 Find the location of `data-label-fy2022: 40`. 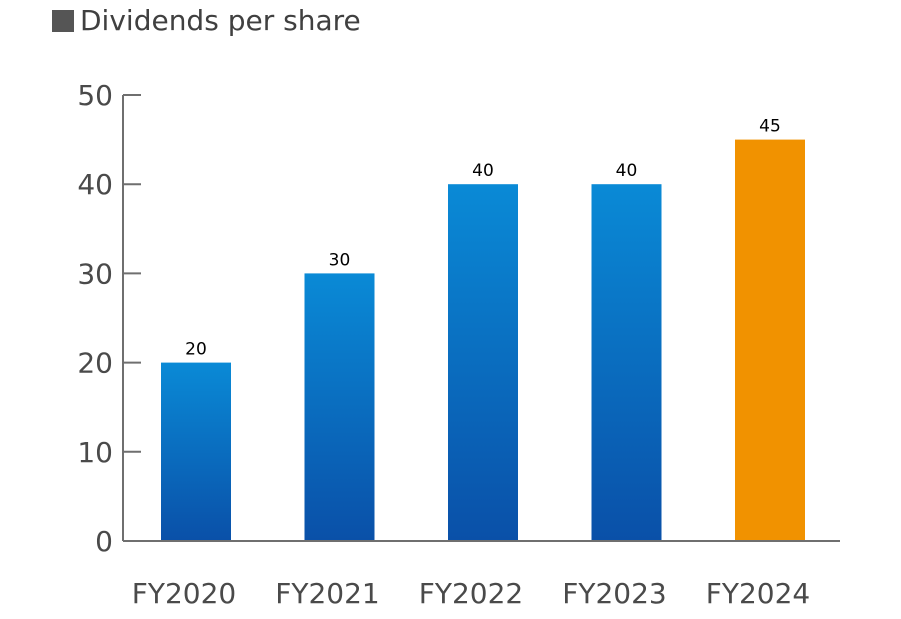

data-label-fy2022: 40 is located at coordinates (483, 171).